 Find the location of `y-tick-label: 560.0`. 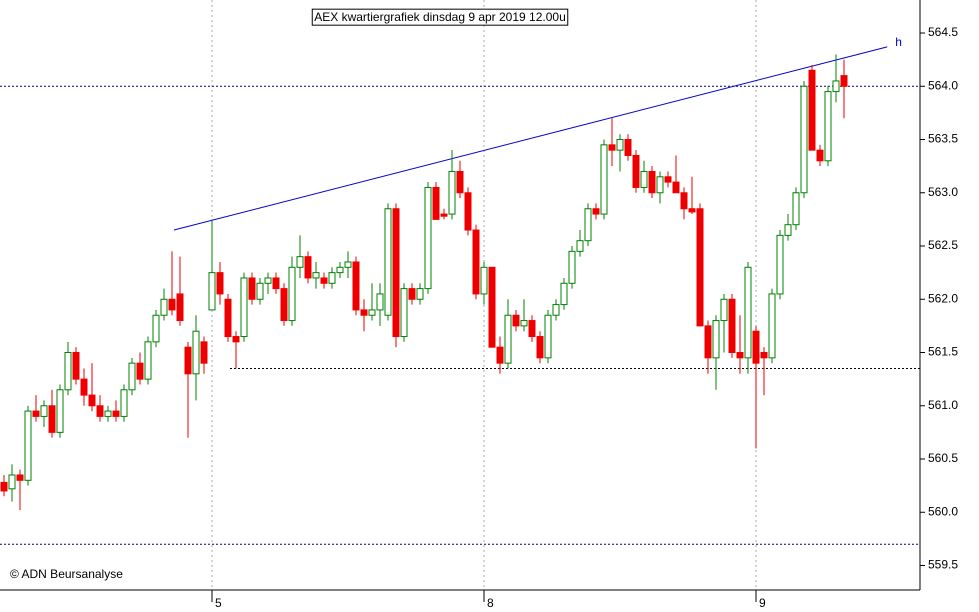

y-tick-label: 560.0 is located at coordinates (943, 511).